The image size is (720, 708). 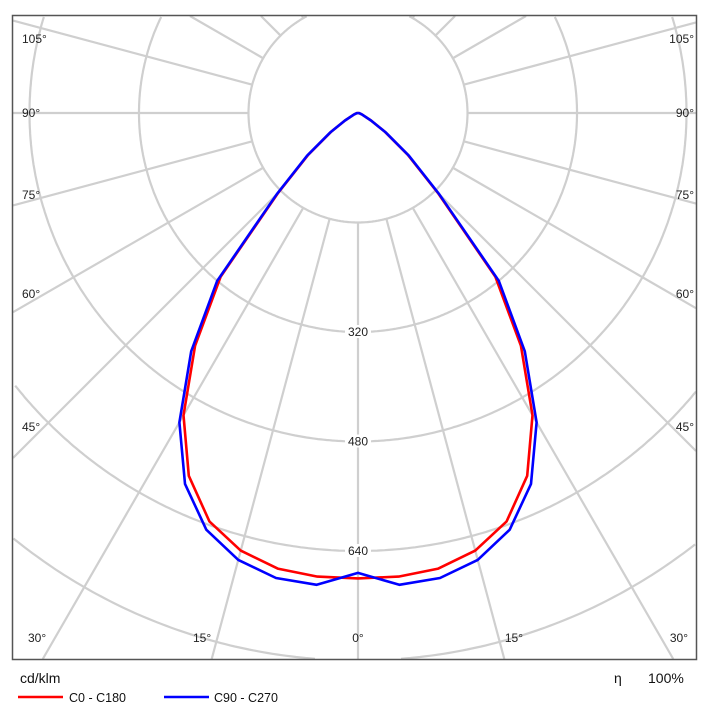 What do you see at coordinates (246, 698) in the screenshot?
I see `legend-label-c90-c270: C90 - C270` at bounding box center [246, 698].